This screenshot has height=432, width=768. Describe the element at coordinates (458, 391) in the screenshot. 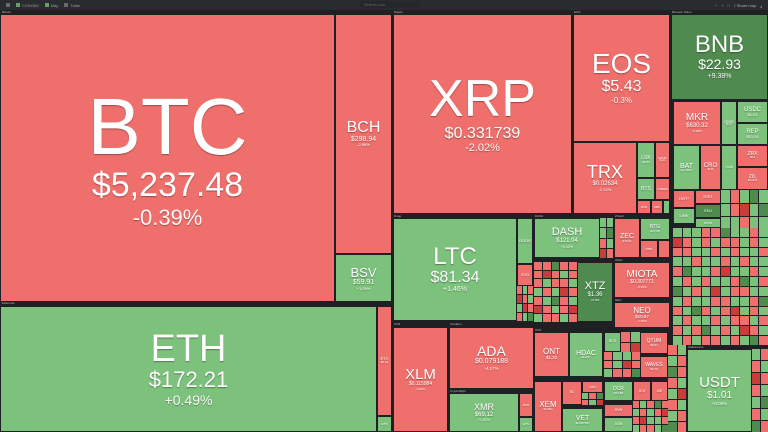

I see `sector-label: CryptoNight` at that location.